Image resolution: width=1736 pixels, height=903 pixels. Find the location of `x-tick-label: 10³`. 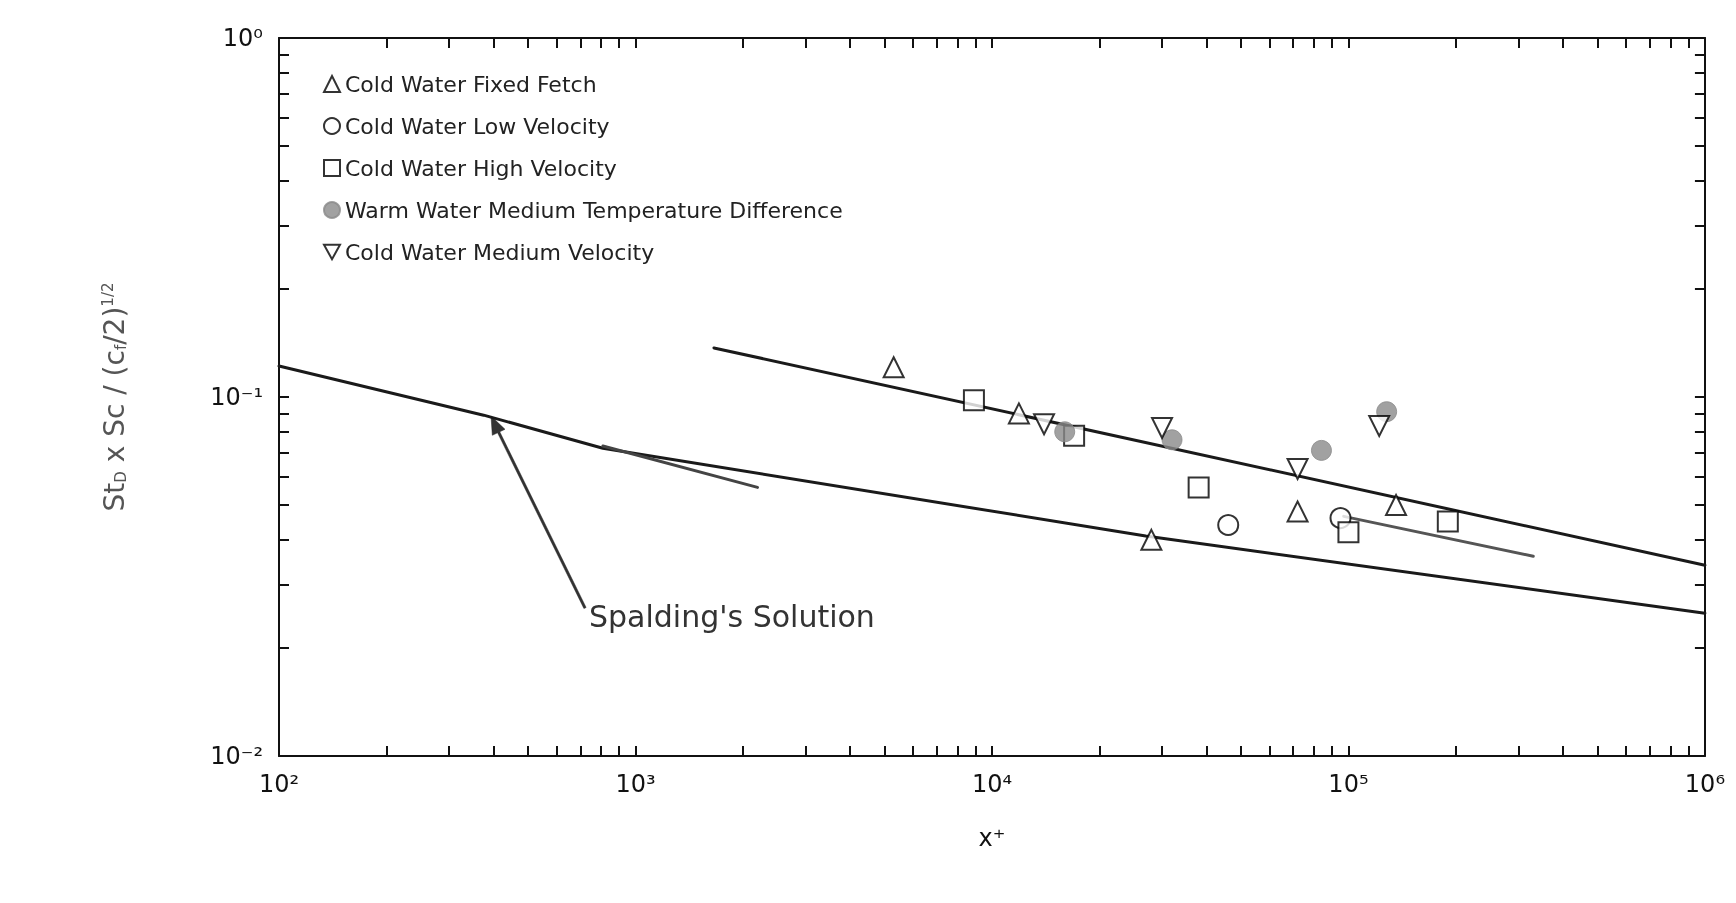

x-tick-label: 10³ is located at coordinates (635, 784).